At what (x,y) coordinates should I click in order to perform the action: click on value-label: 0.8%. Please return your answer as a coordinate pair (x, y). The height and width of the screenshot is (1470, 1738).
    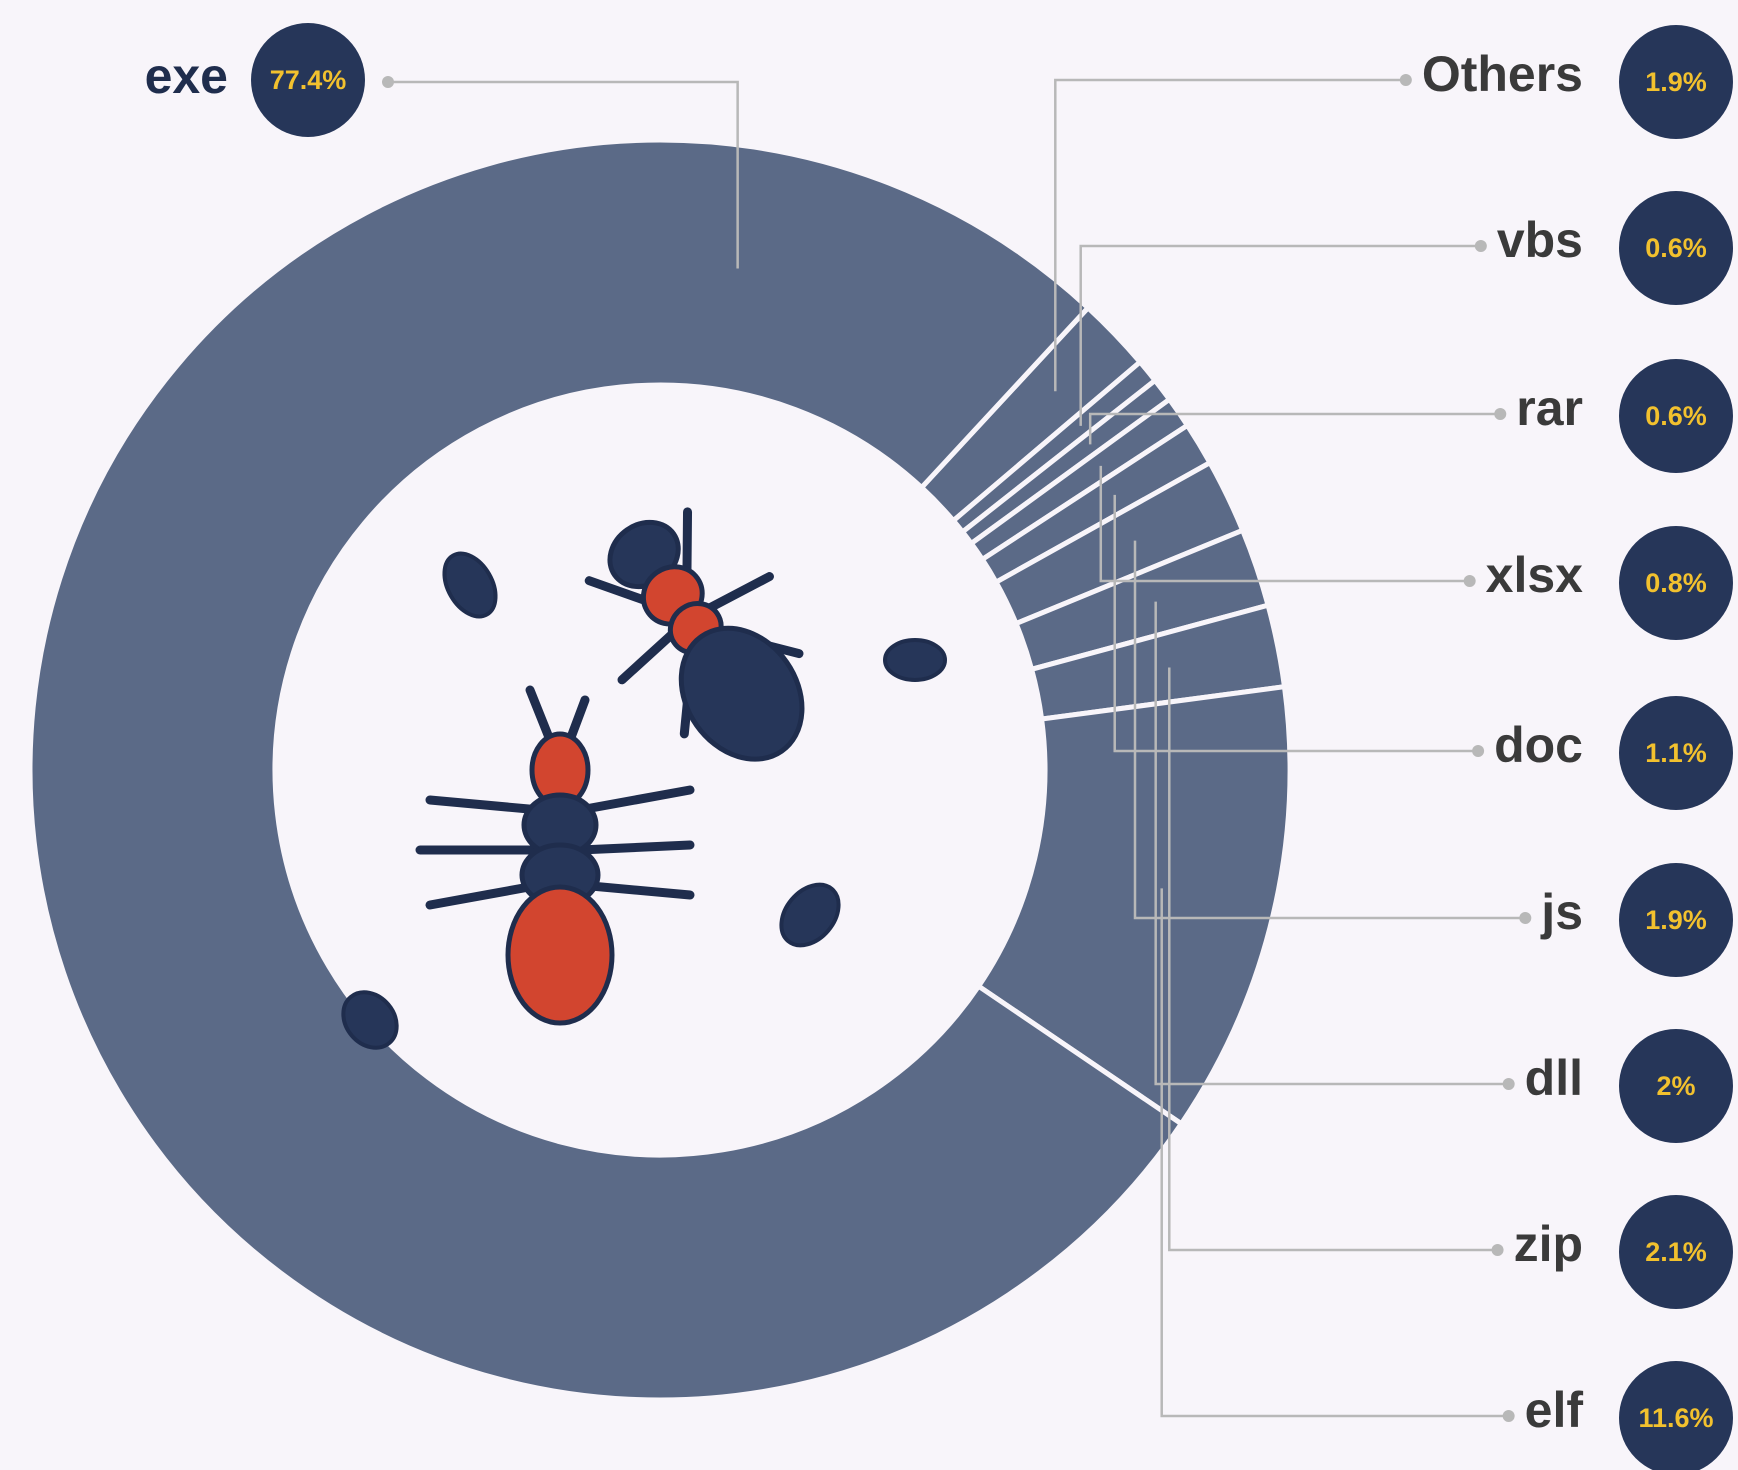
    Looking at the image, I should click on (1676, 583).